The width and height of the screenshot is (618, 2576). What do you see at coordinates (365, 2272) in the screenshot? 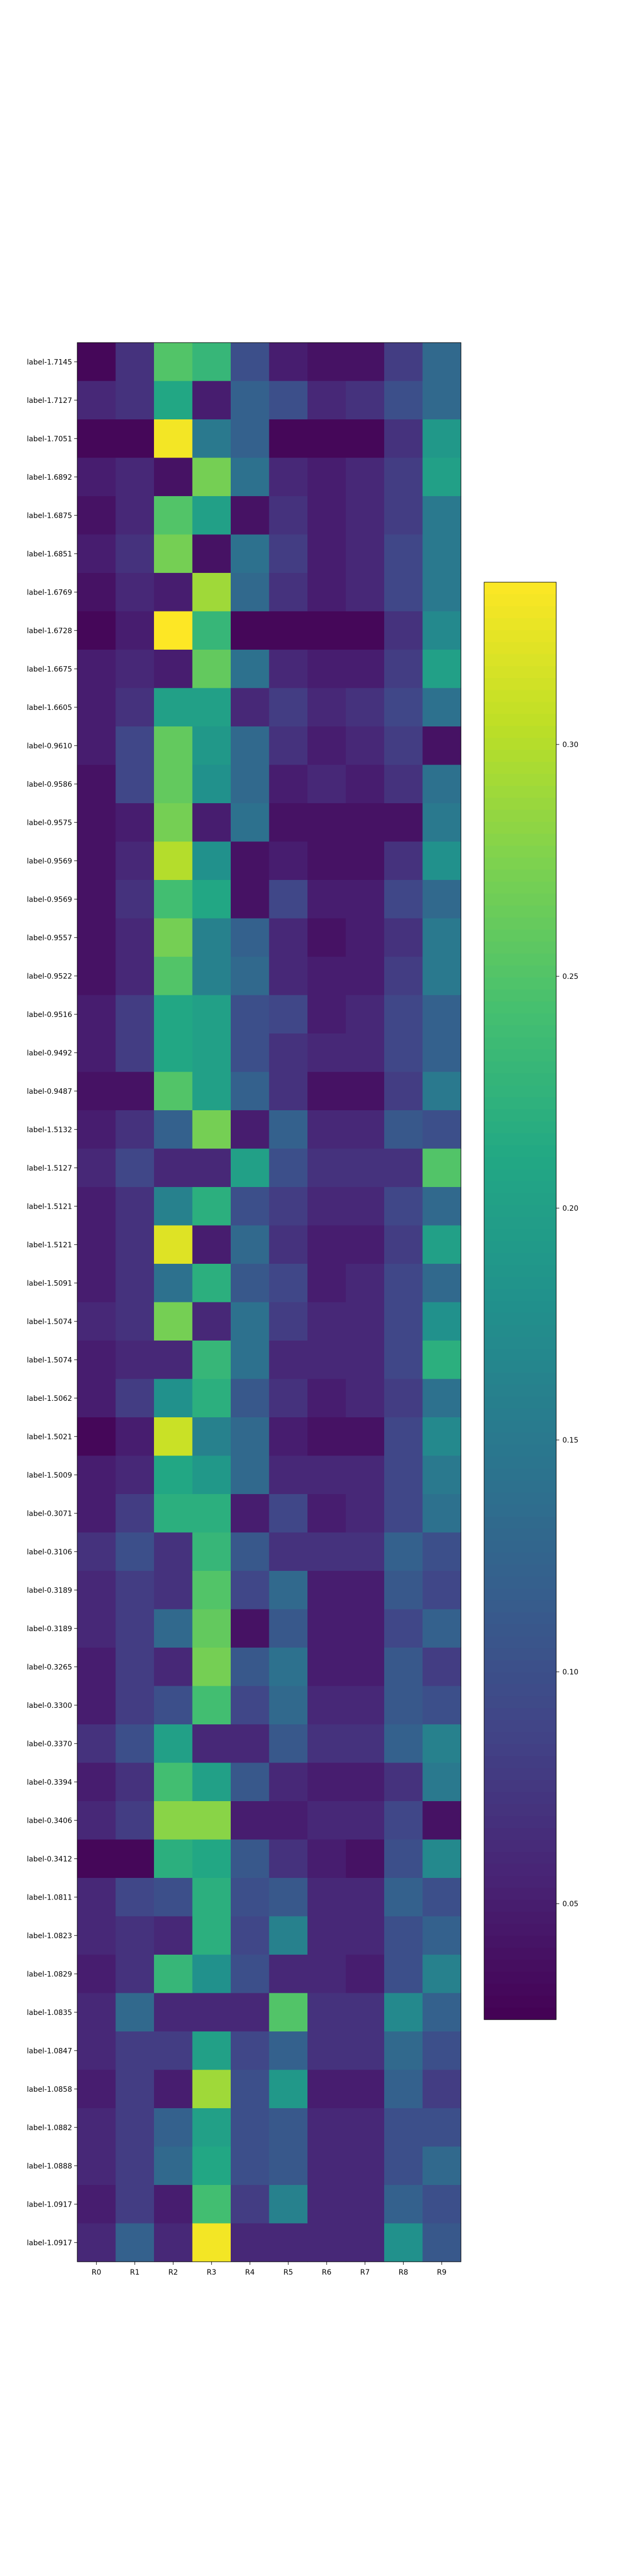
I see `x-tick-label: R7` at bounding box center [365, 2272].